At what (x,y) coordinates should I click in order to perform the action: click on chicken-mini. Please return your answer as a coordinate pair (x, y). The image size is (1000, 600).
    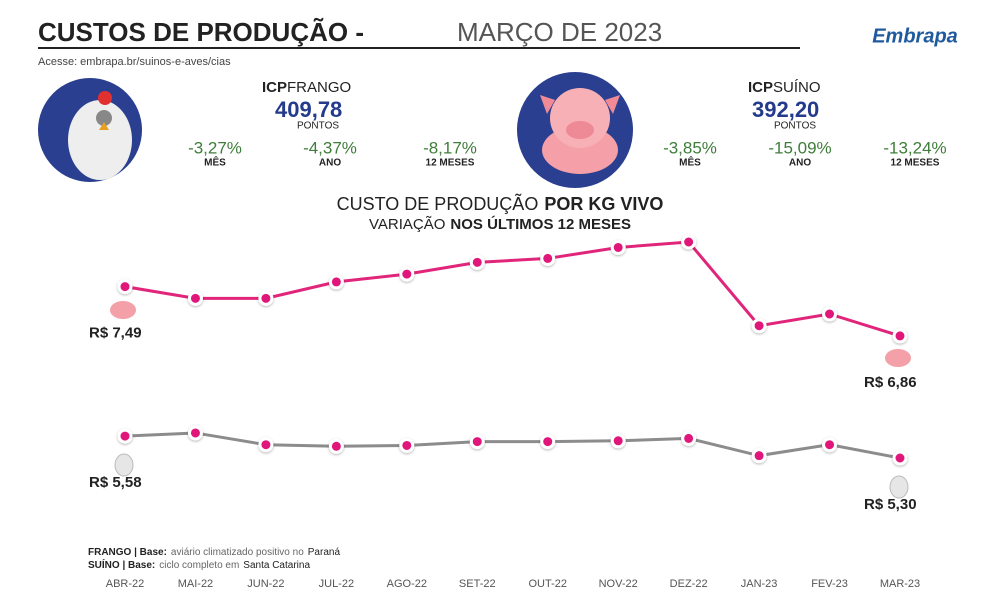
    Looking at the image, I should click on (511, 476).